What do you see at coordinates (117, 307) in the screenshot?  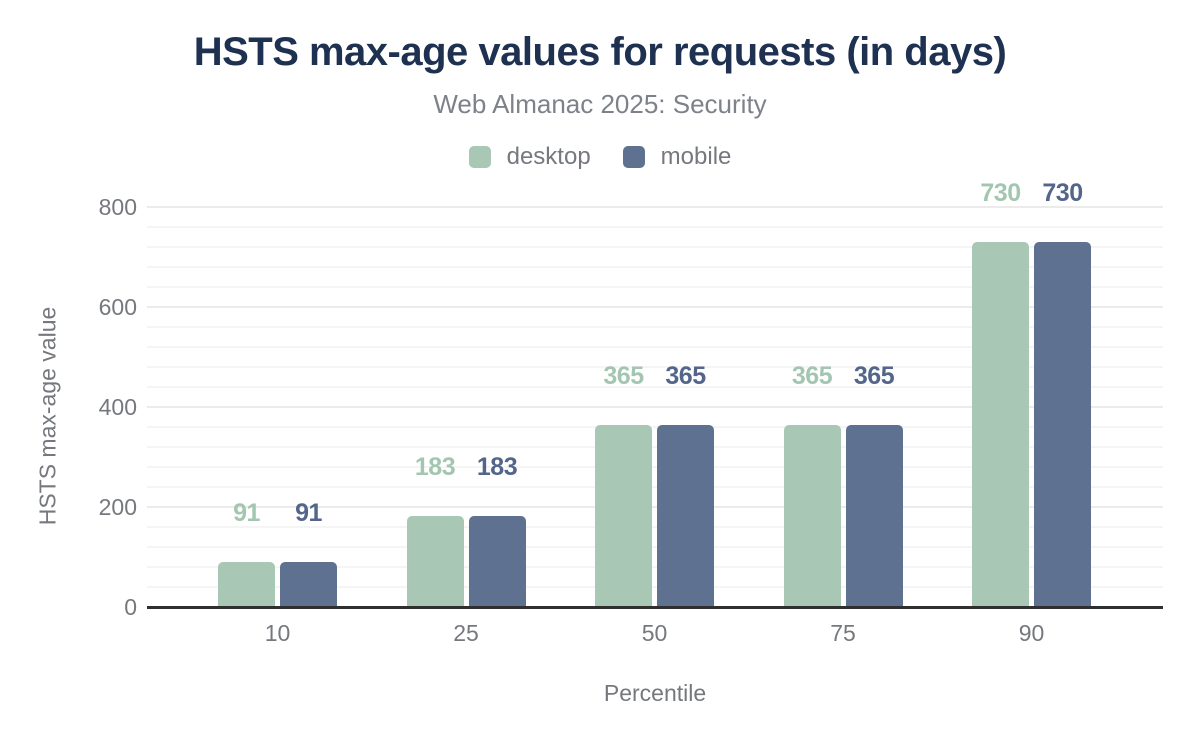 I see `y-tick-label: 600` at bounding box center [117, 307].